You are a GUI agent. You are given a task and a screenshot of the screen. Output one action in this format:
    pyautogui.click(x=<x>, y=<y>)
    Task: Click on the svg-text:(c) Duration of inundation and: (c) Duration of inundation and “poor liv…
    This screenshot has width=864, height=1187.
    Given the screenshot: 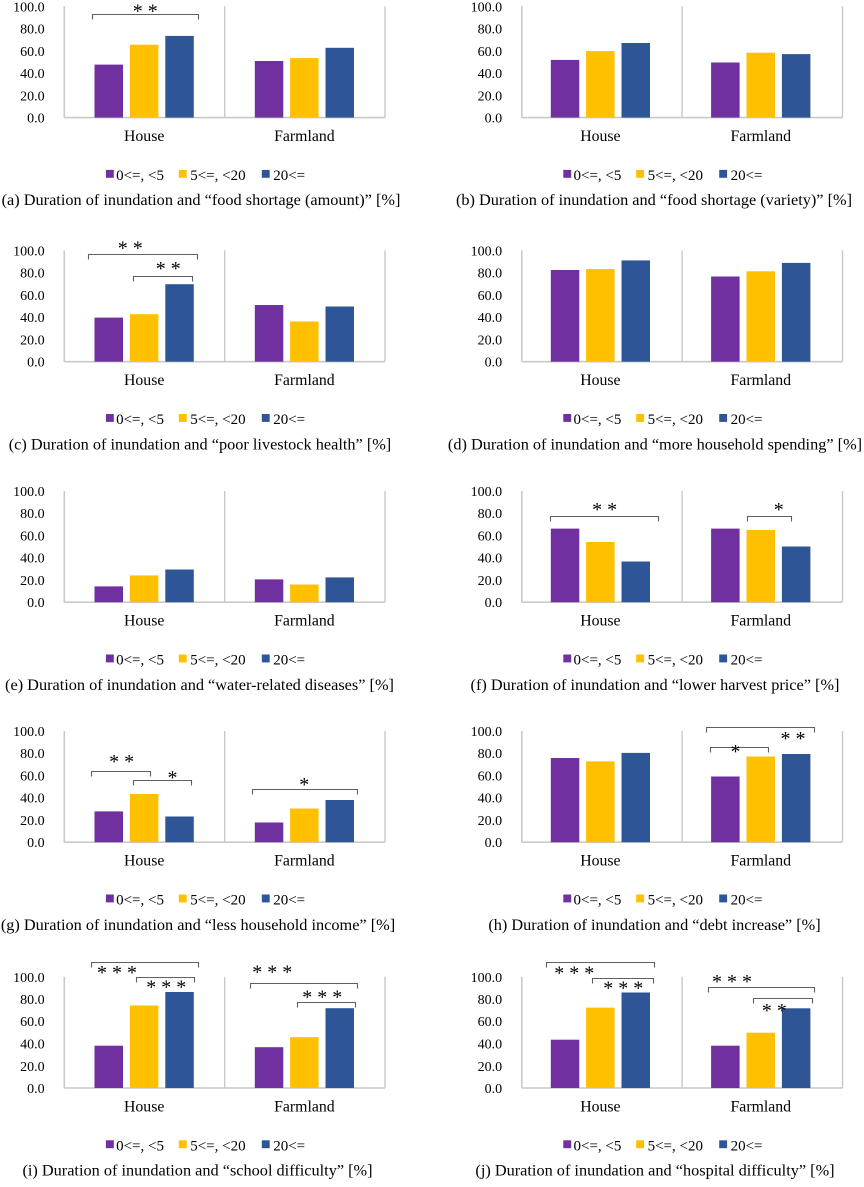 What is the action you would take?
    pyautogui.click(x=200, y=443)
    